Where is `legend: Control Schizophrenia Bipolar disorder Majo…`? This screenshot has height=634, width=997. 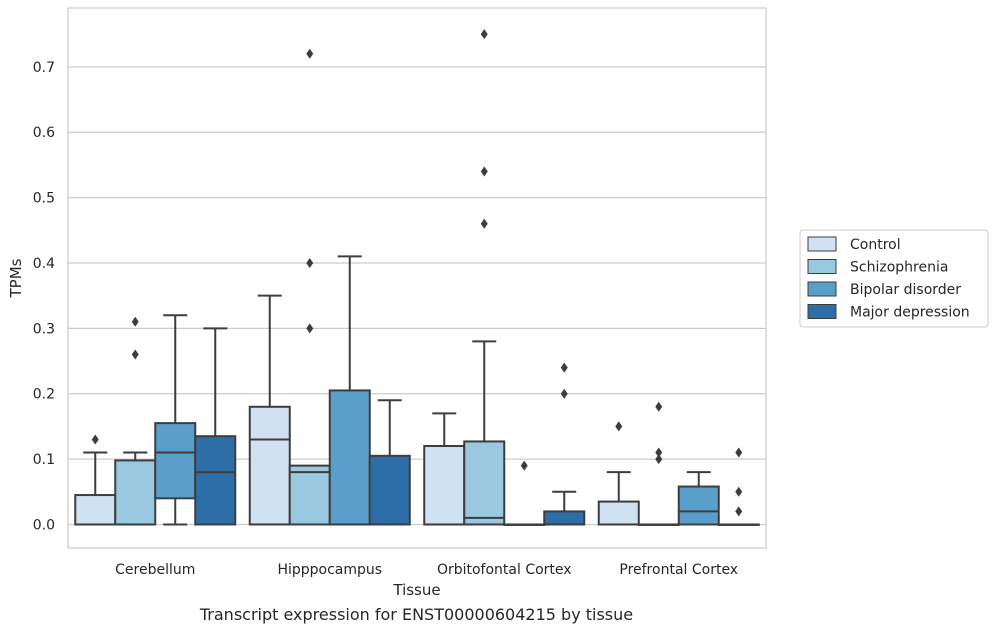
legend: Control Schizophrenia Bipolar disorder Majo… is located at coordinates (894, 278).